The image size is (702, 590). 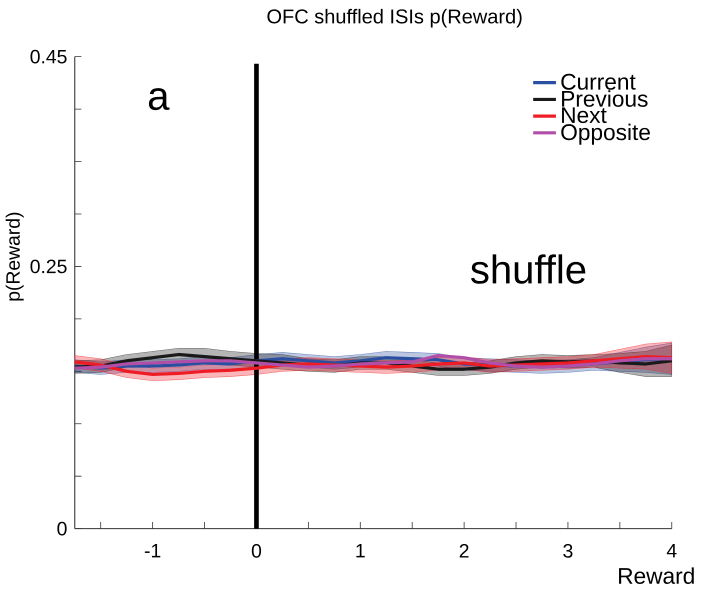 I want to click on legend-label: Current, so click(x=598, y=82).